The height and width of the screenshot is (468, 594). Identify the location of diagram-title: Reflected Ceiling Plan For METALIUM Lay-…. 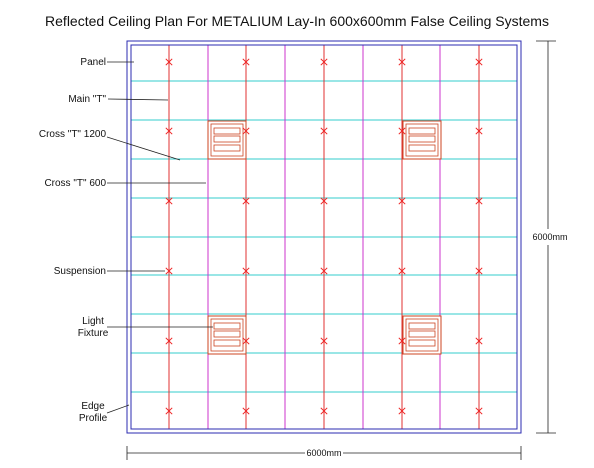
(297, 21).